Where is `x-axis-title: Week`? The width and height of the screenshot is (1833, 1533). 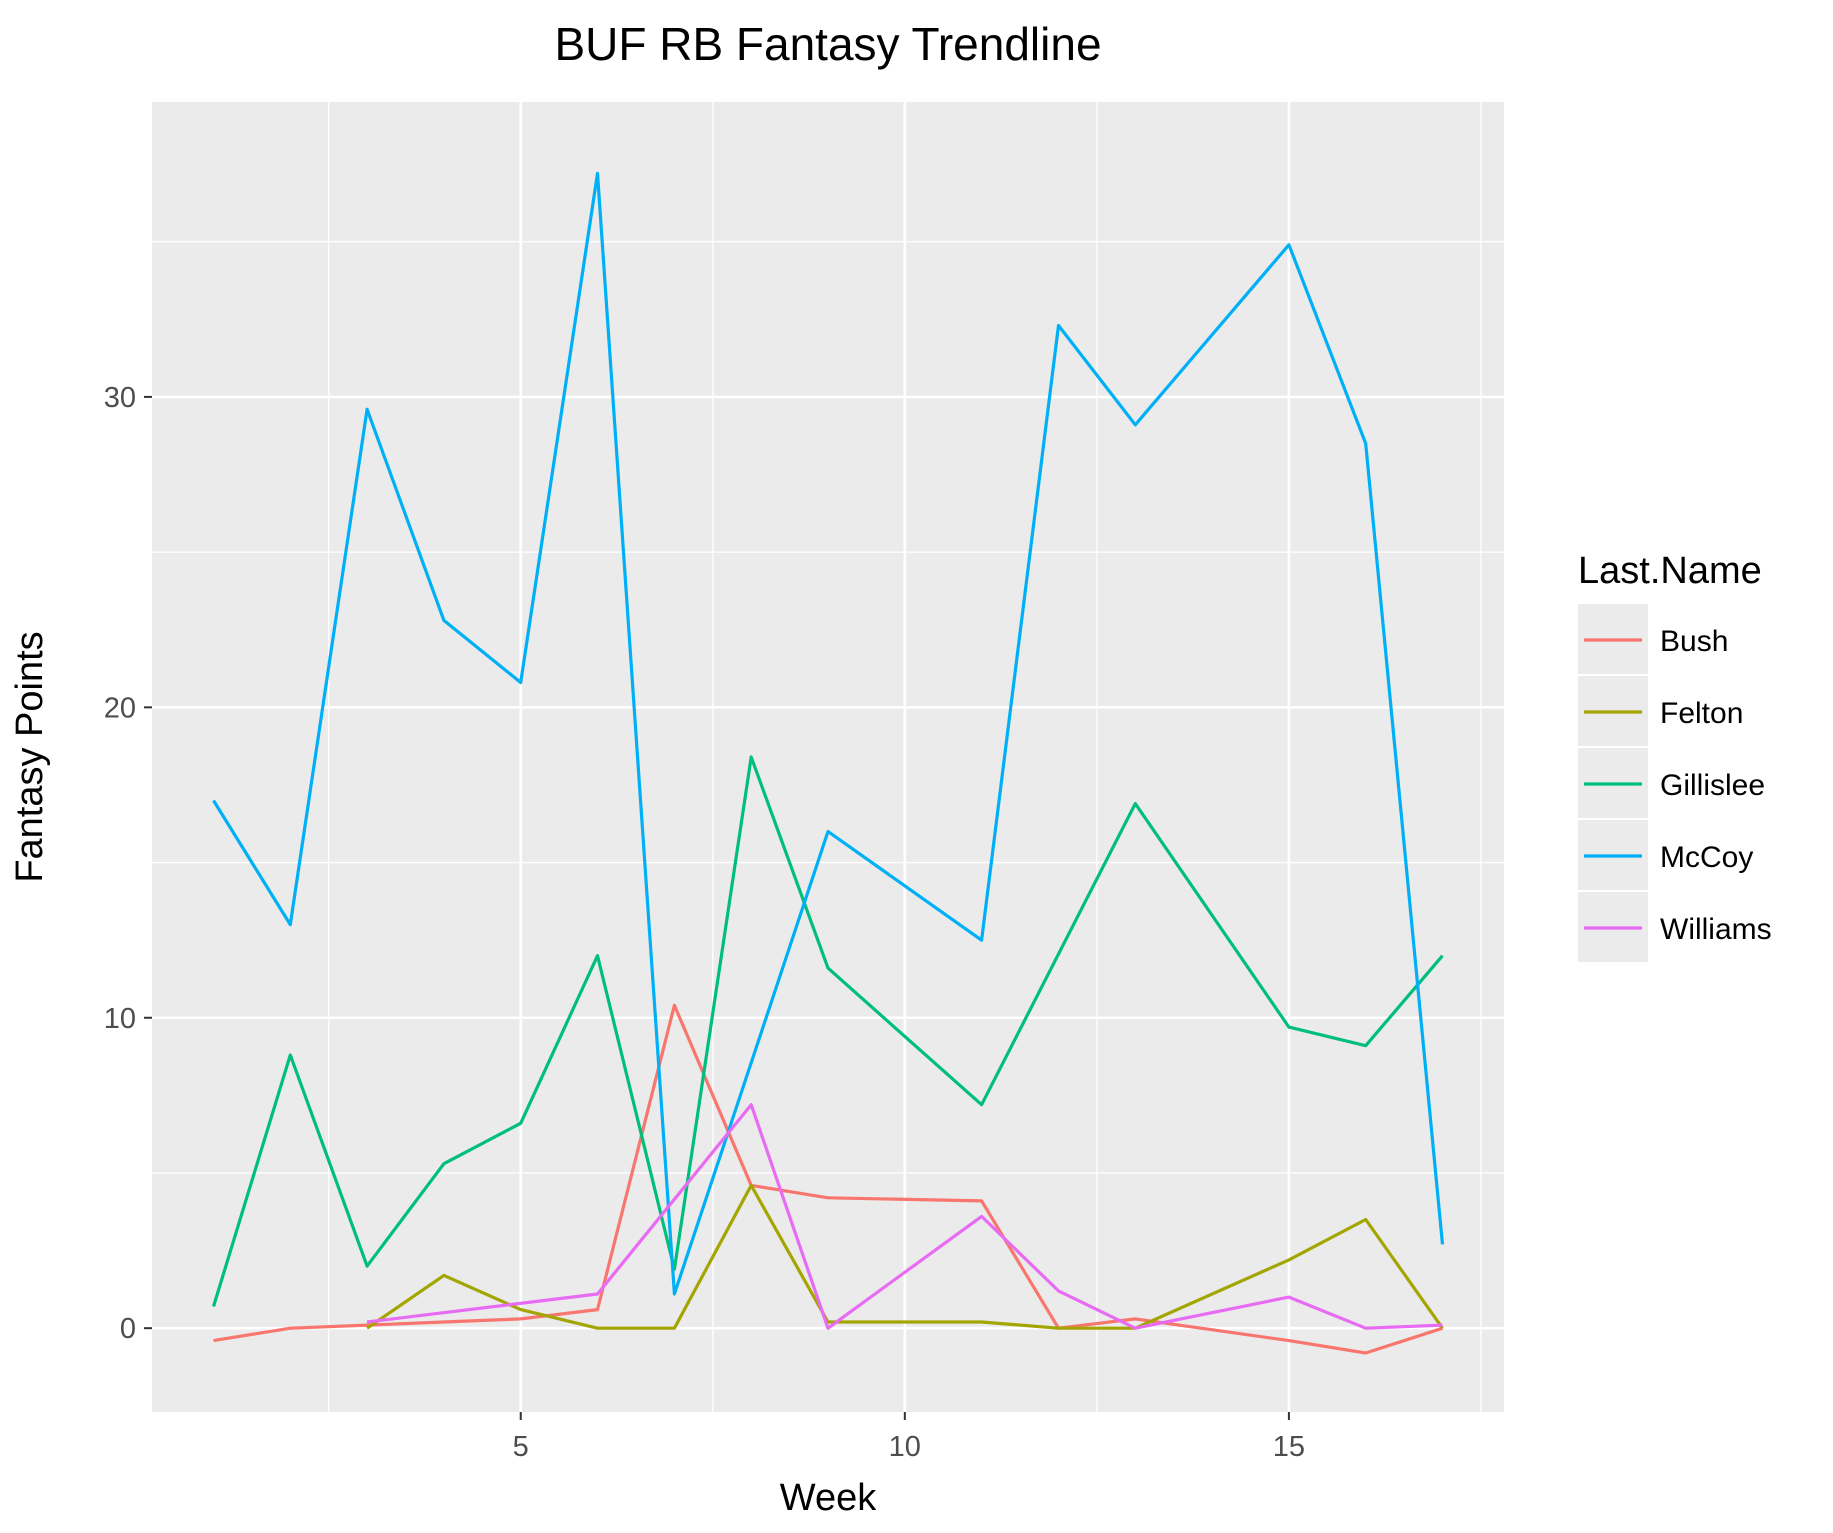 x-axis-title: Week is located at coordinates (828, 1498).